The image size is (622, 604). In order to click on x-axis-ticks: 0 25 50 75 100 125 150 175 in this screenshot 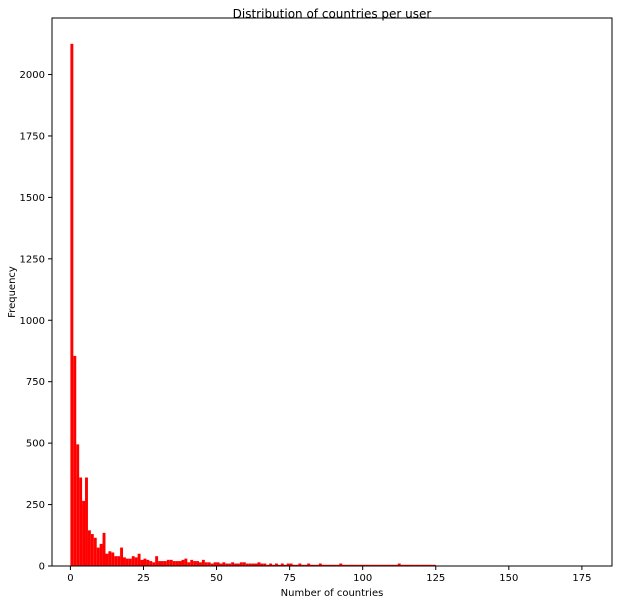, I will do `click(329, 575)`.